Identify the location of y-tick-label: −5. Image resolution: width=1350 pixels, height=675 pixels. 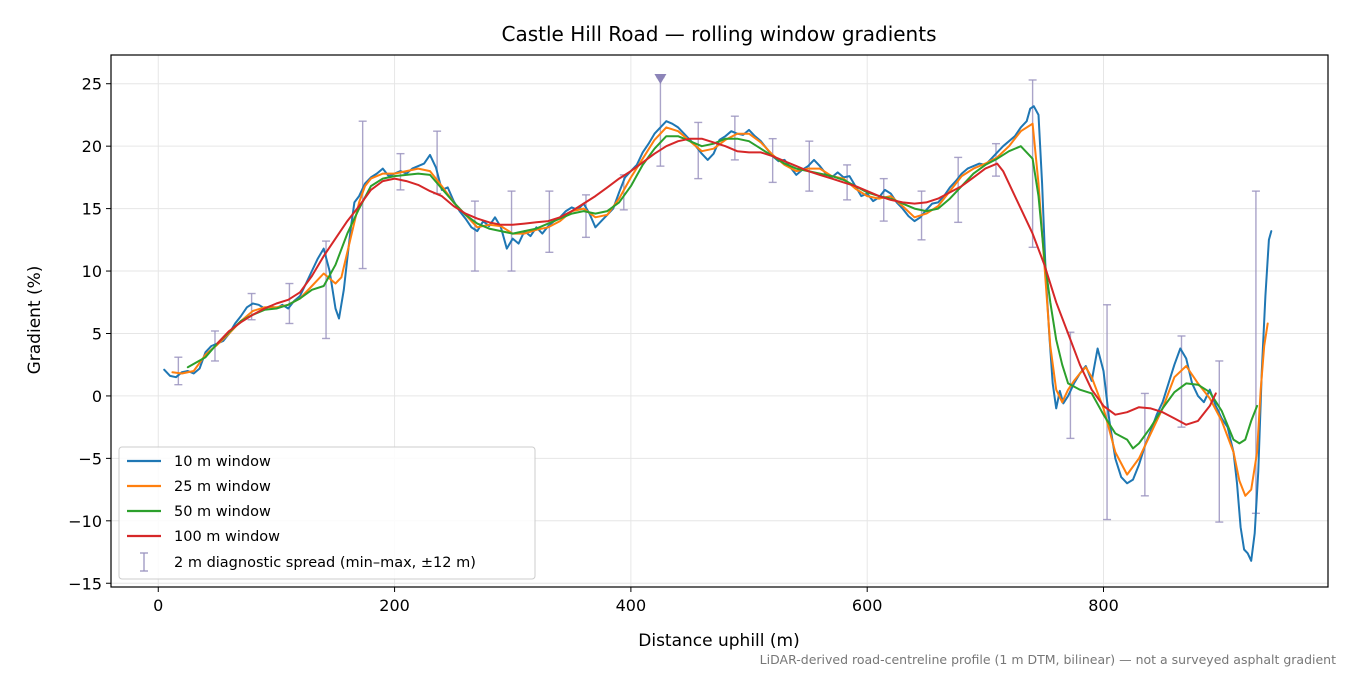
(90, 458).